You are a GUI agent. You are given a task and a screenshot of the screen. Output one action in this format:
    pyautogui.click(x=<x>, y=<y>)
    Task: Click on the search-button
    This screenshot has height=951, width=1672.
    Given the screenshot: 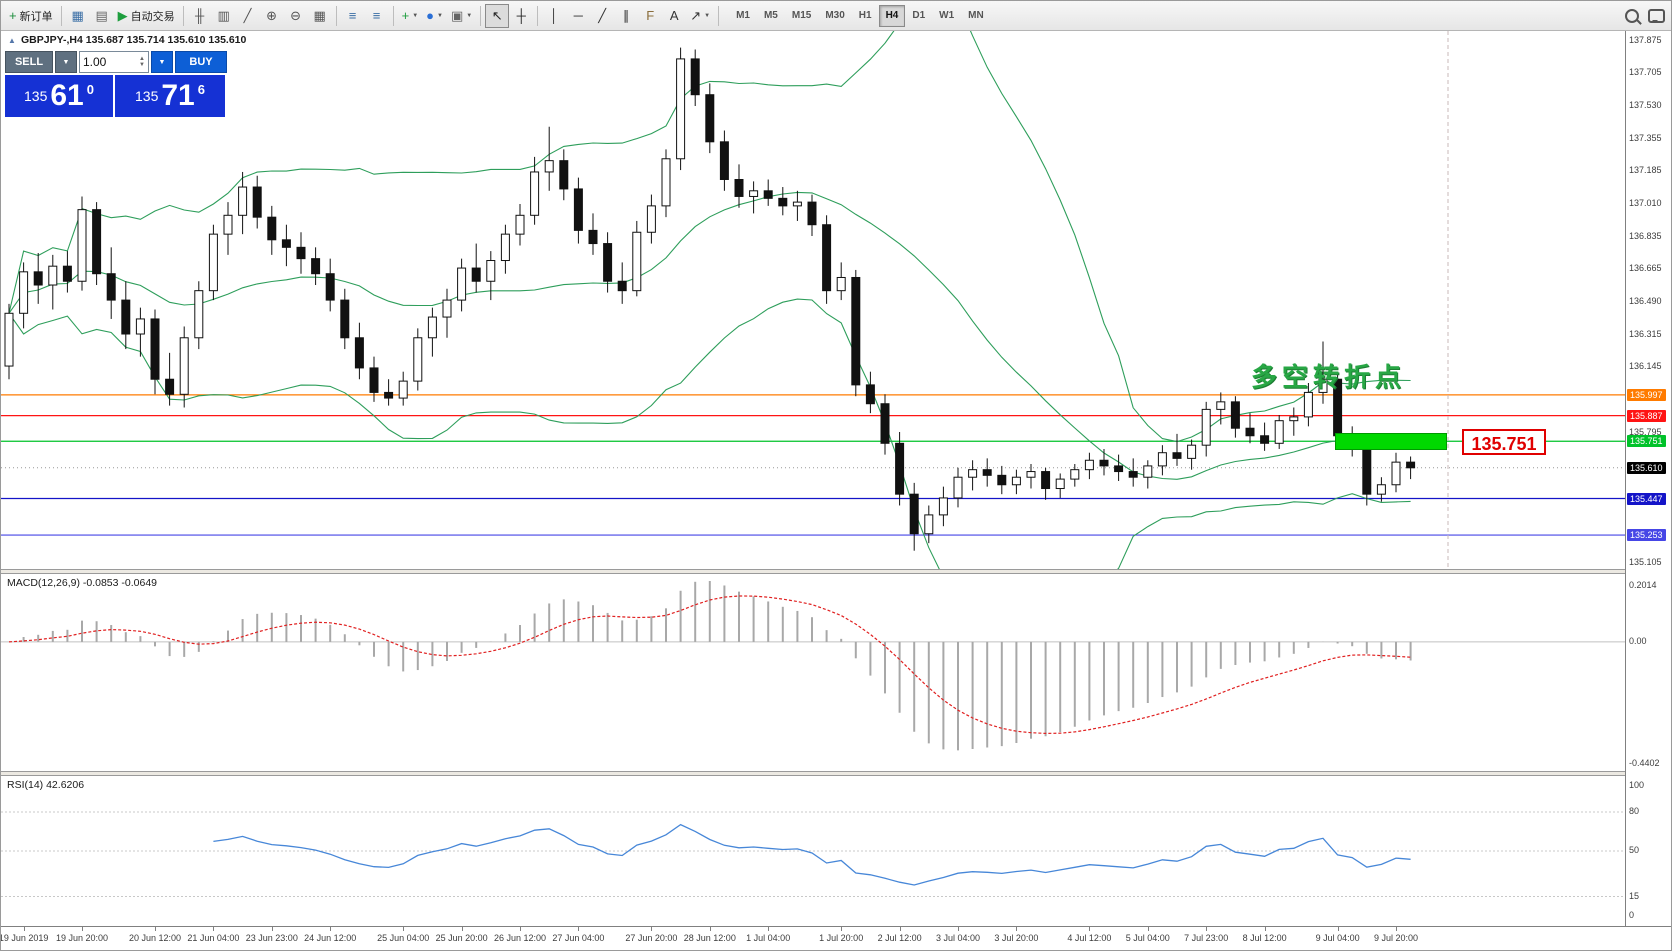 What is the action you would take?
    pyautogui.click(x=1632, y=16)
    